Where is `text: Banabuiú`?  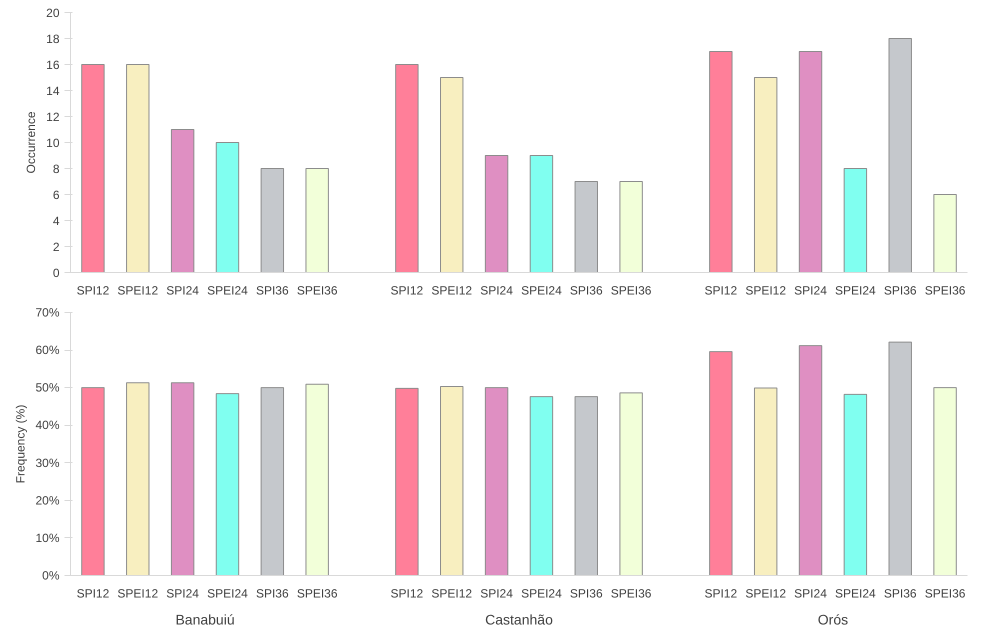 text: Banabuiú is located at coordinates (205, 620).